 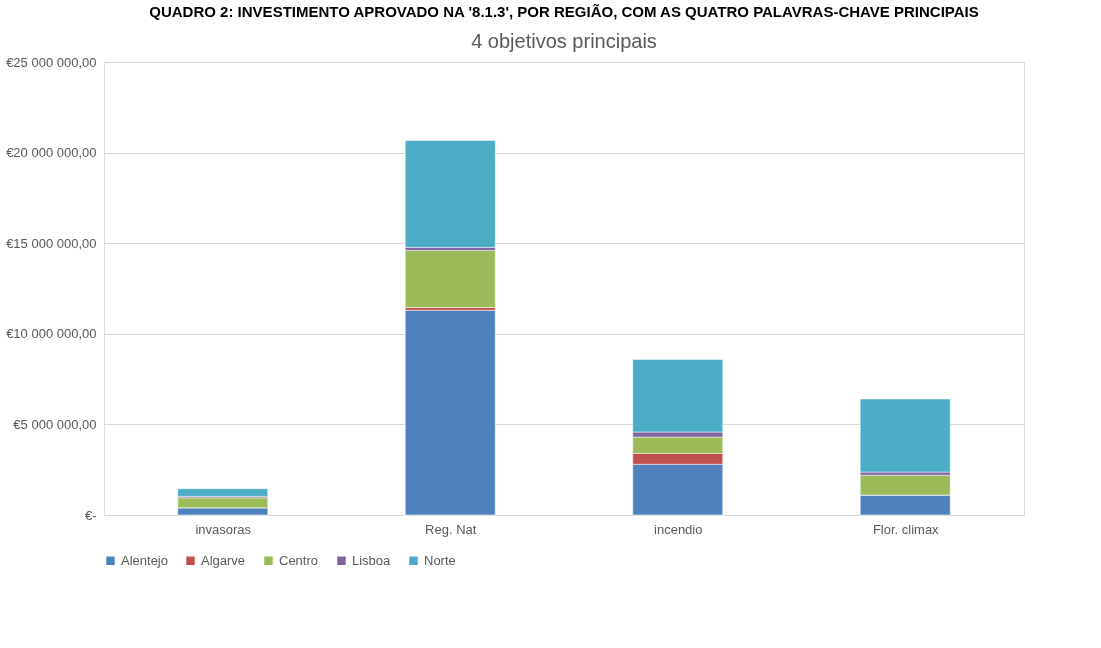 I want to click on y-tick-label: €5 000 000,00, so click(x=55, y=424).